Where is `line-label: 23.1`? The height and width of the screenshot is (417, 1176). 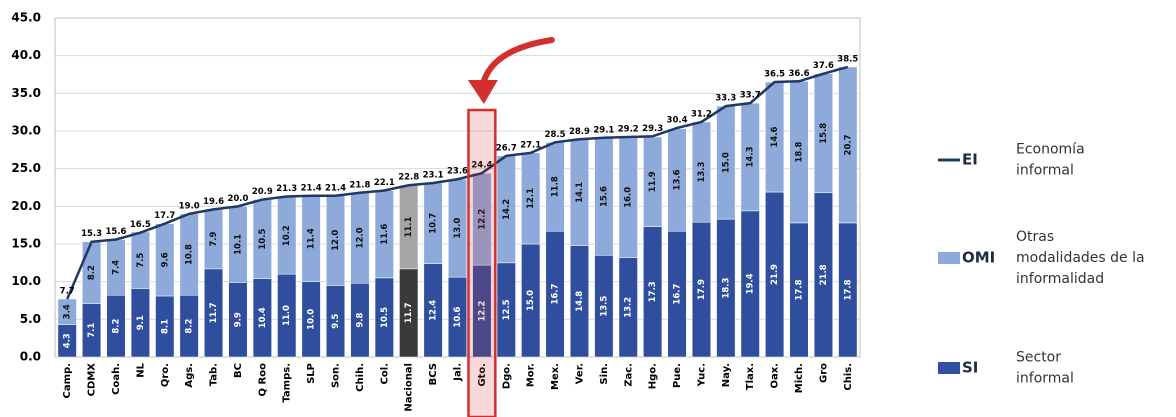 line-label: 23.1 is located at coordinates (433, 175).